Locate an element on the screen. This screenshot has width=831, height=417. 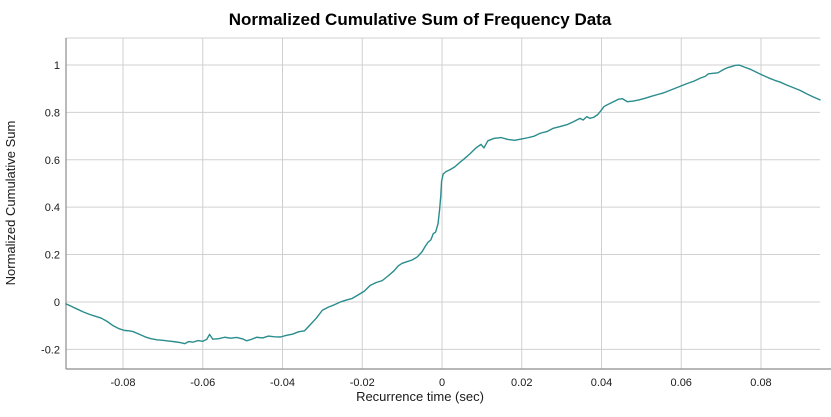
y-tick-label: 0.6 is located at coordinates (52, 161).